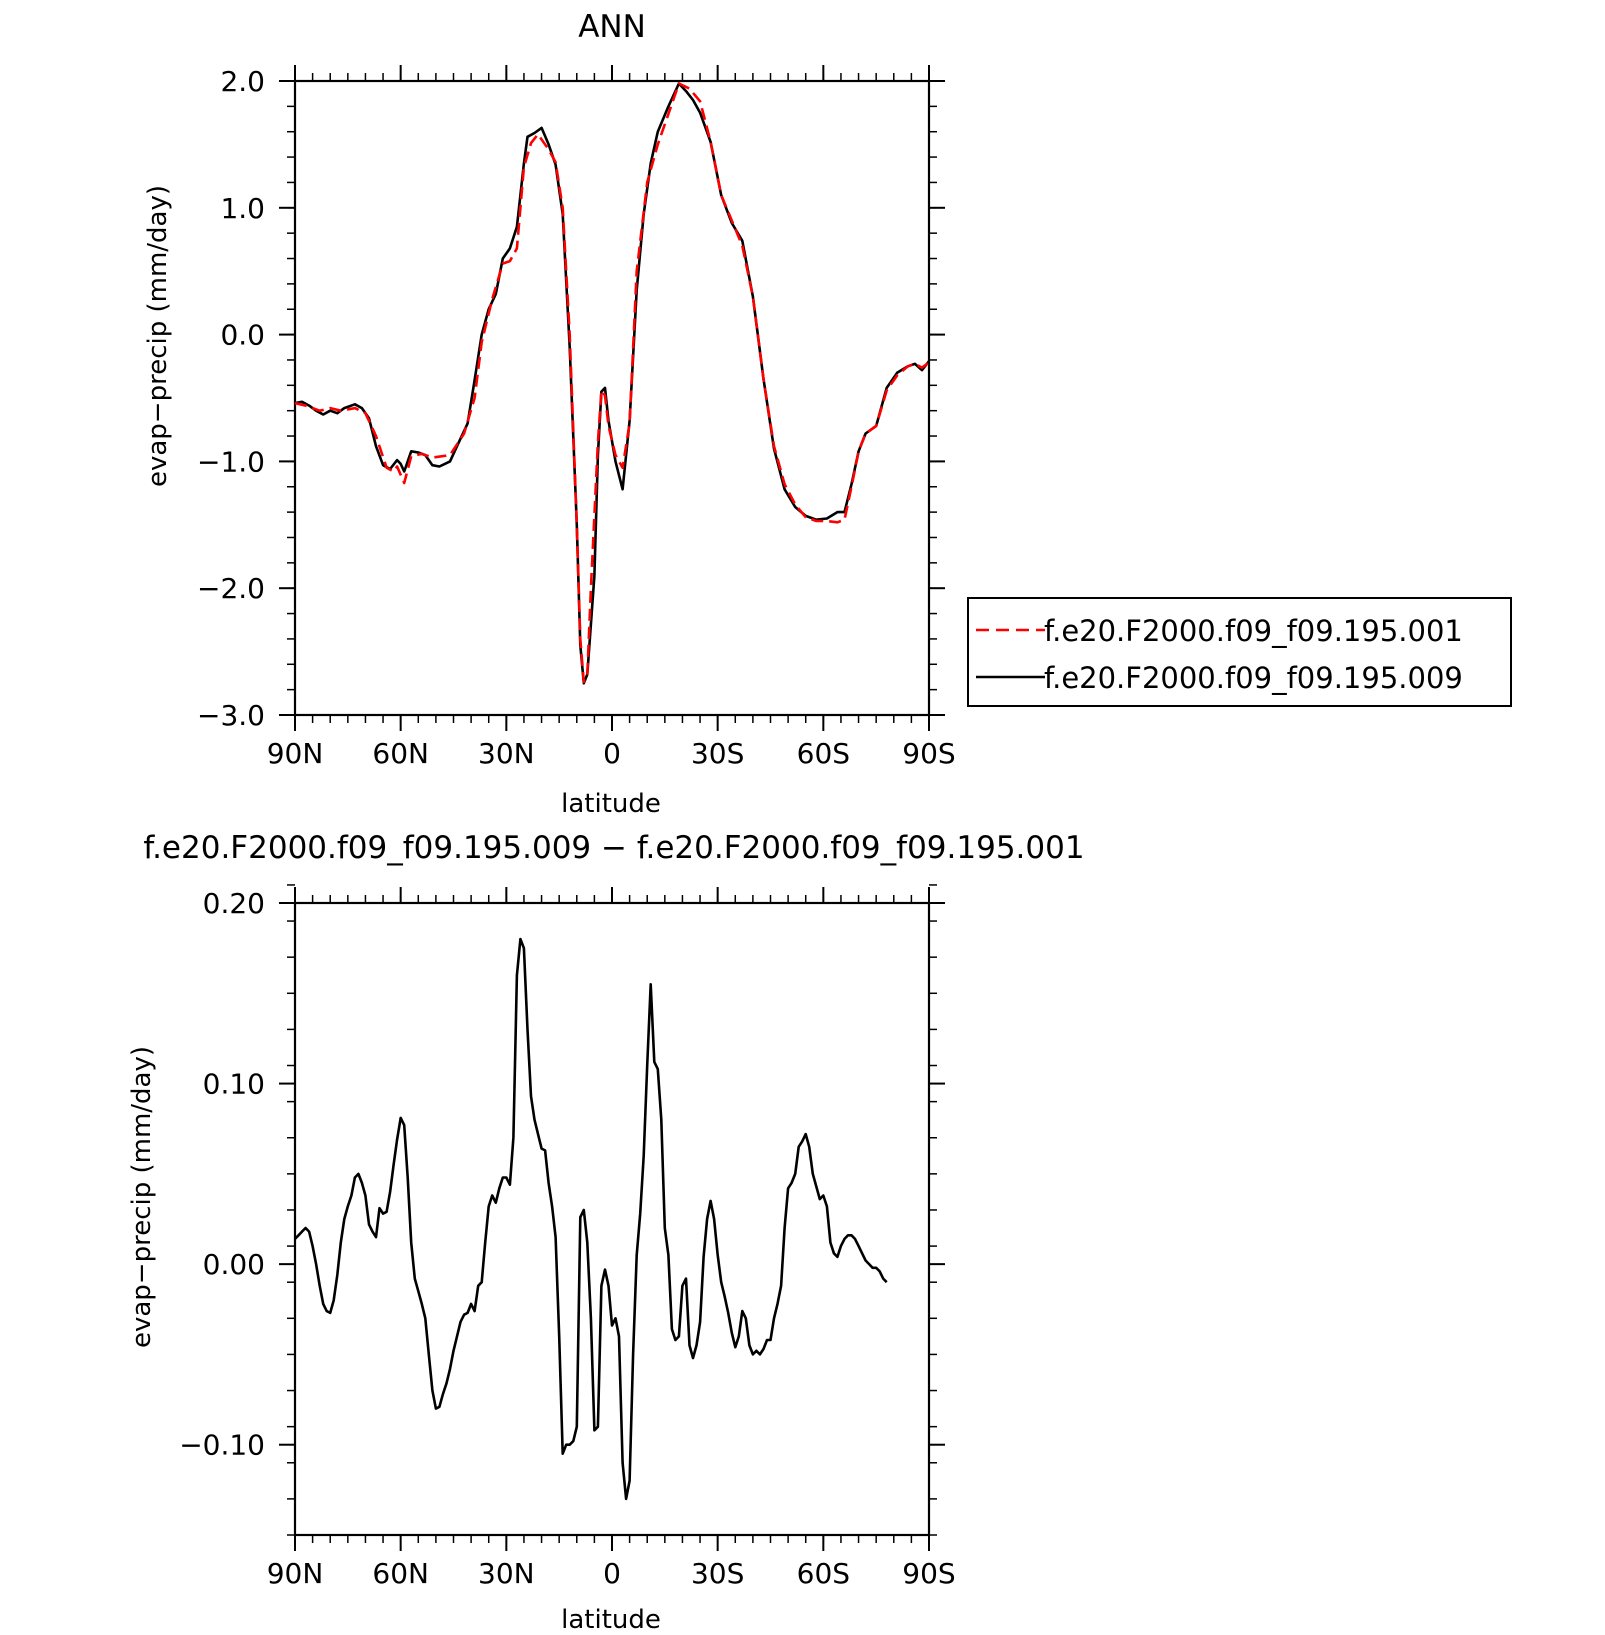 Image resolution: width=1605 pixels, height=1635 pixels. Describe the element at coordinates (928, 753) in the screenshot. I see `top-x-tick-label: 90S` at that location.